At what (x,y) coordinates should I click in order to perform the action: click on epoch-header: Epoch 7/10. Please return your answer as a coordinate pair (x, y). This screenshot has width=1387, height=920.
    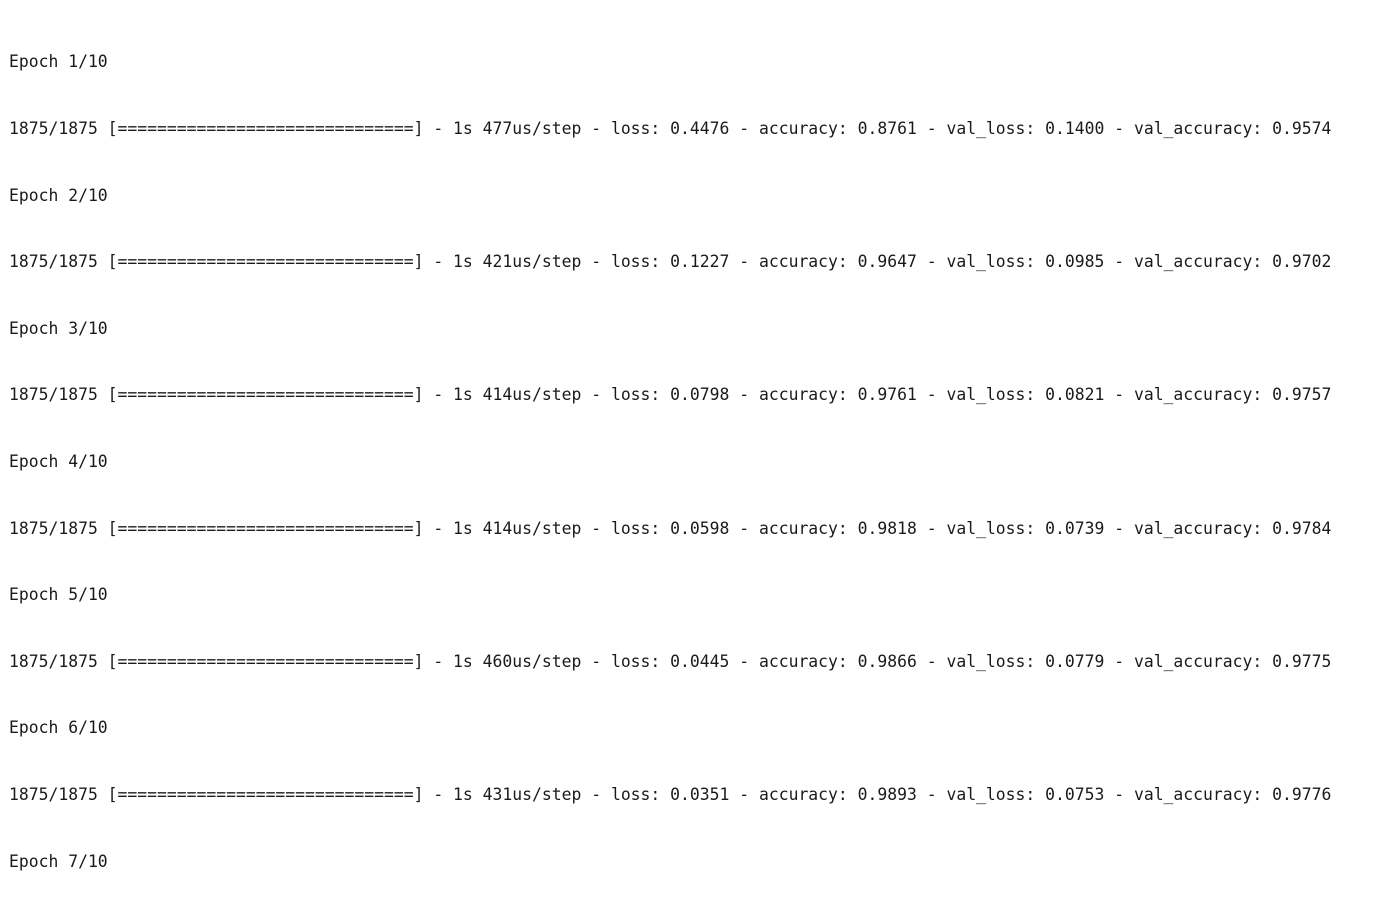
    Looking at the image, I should click on (58, 861).